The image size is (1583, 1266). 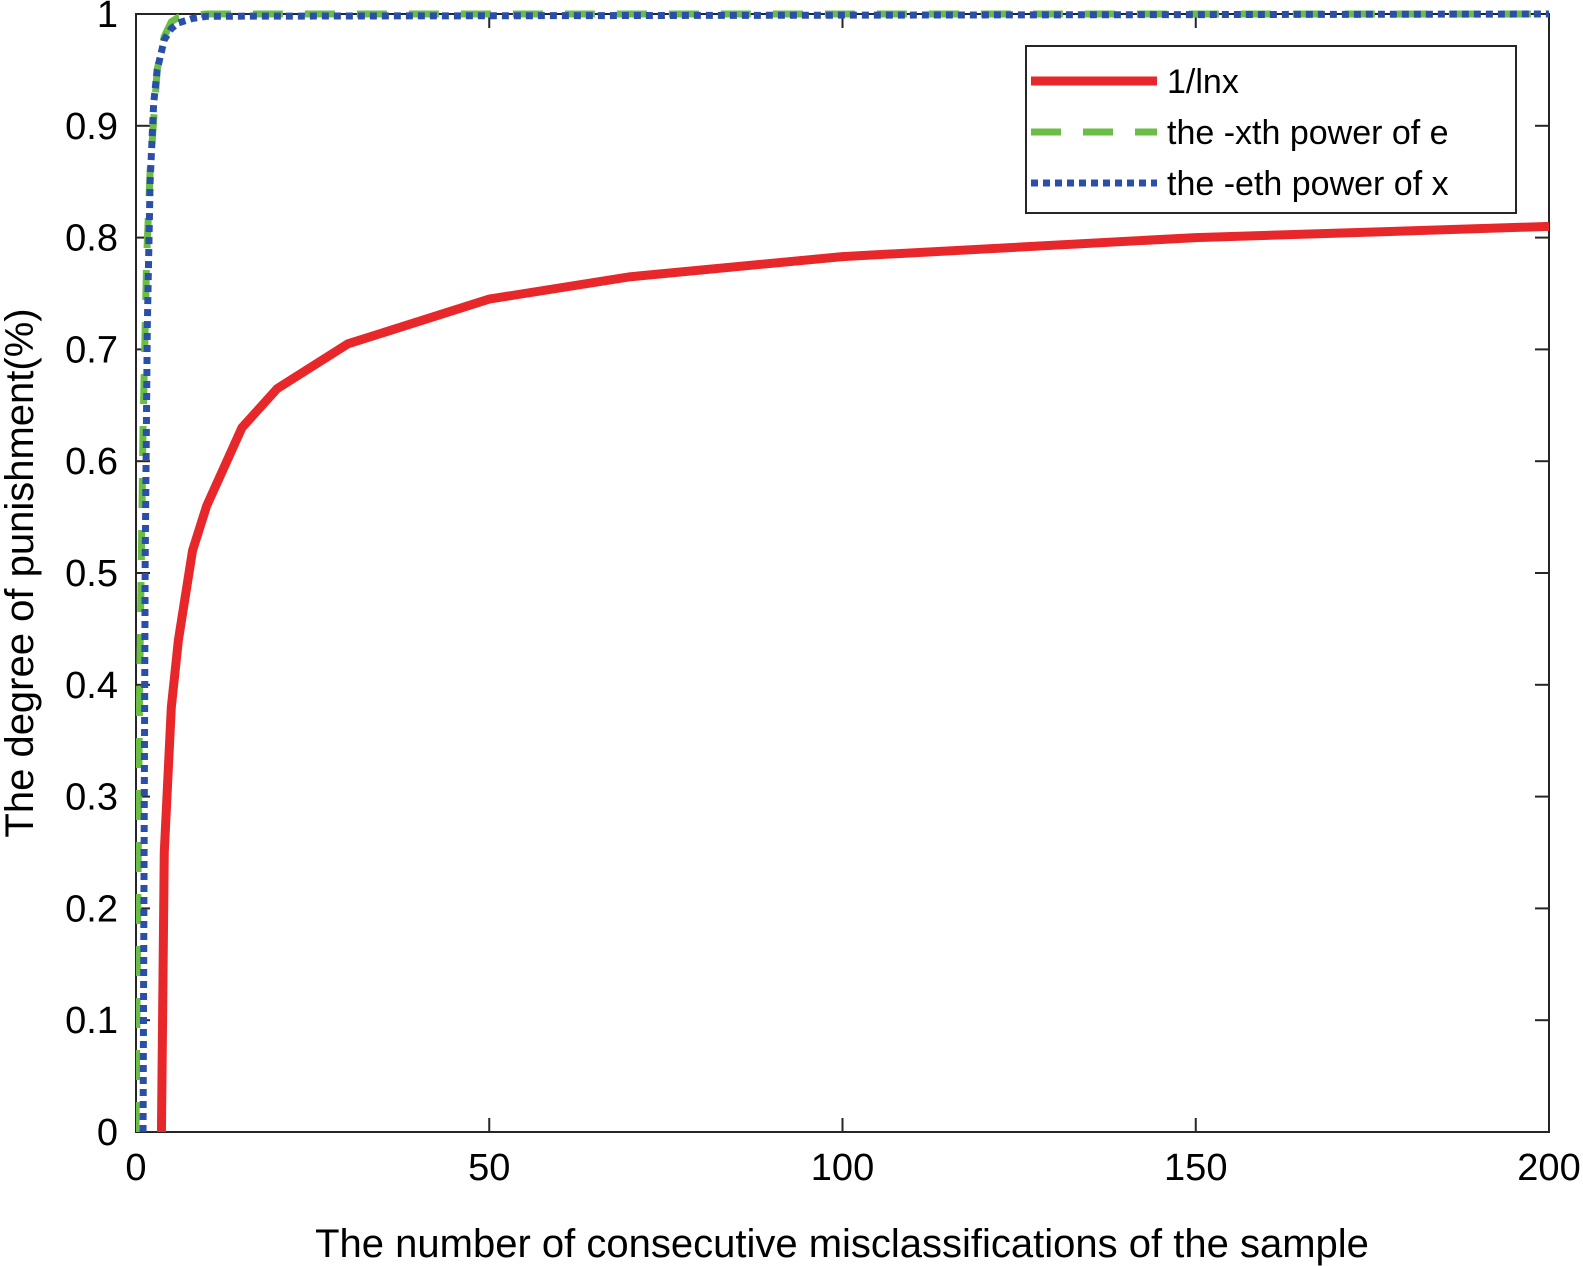 I want to click on legend-label: the -eth power of x, so click(x=1308, y=184).